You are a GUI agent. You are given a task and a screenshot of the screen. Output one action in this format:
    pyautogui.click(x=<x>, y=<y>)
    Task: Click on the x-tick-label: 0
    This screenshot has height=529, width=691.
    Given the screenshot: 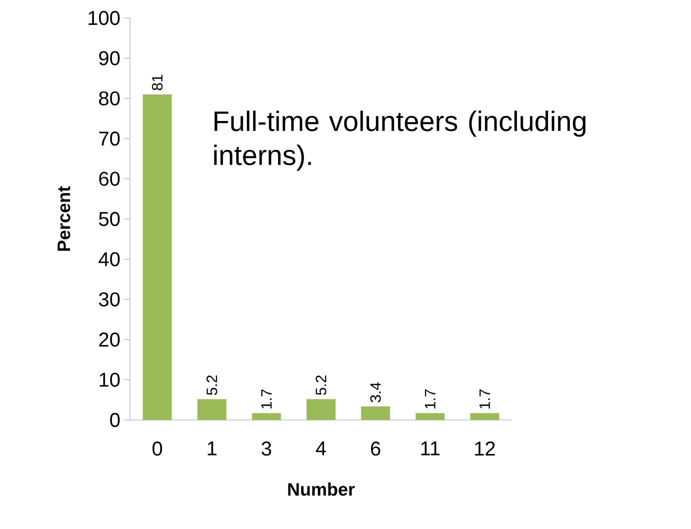 What is the action you would take?
    pyautogui.click(x=157, y=449)
    